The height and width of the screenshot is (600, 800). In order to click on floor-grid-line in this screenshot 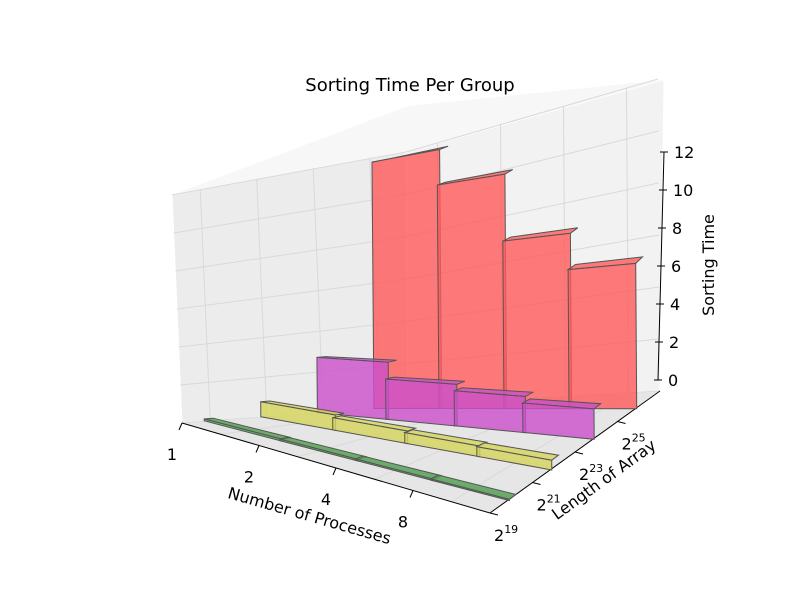, I will do `click(540, 447)`.